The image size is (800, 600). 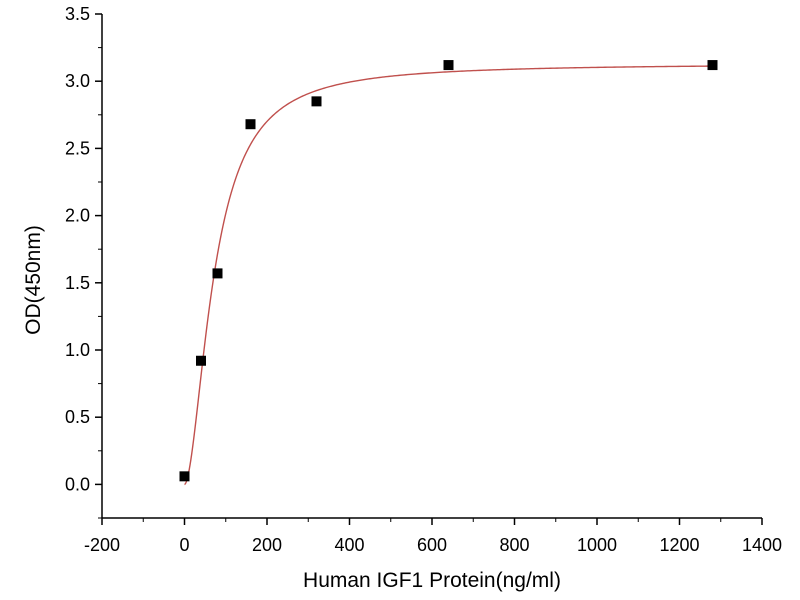 I want to click on x-tick-label: -200, so click(x=102, y=545).